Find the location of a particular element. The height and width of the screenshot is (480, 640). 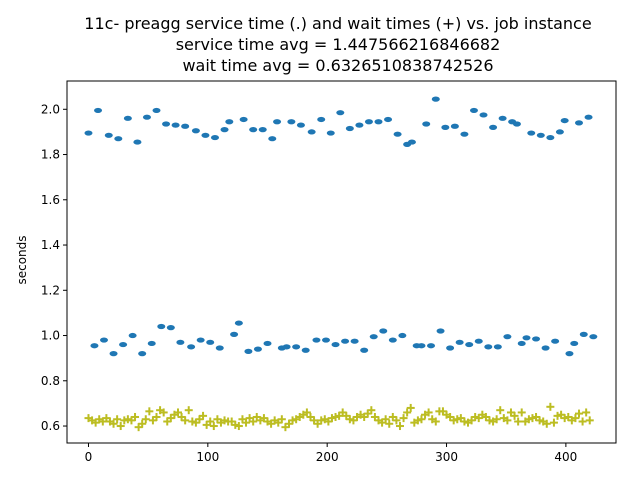

y-tick-label: 1.6 is located at coordinates (50, 200).